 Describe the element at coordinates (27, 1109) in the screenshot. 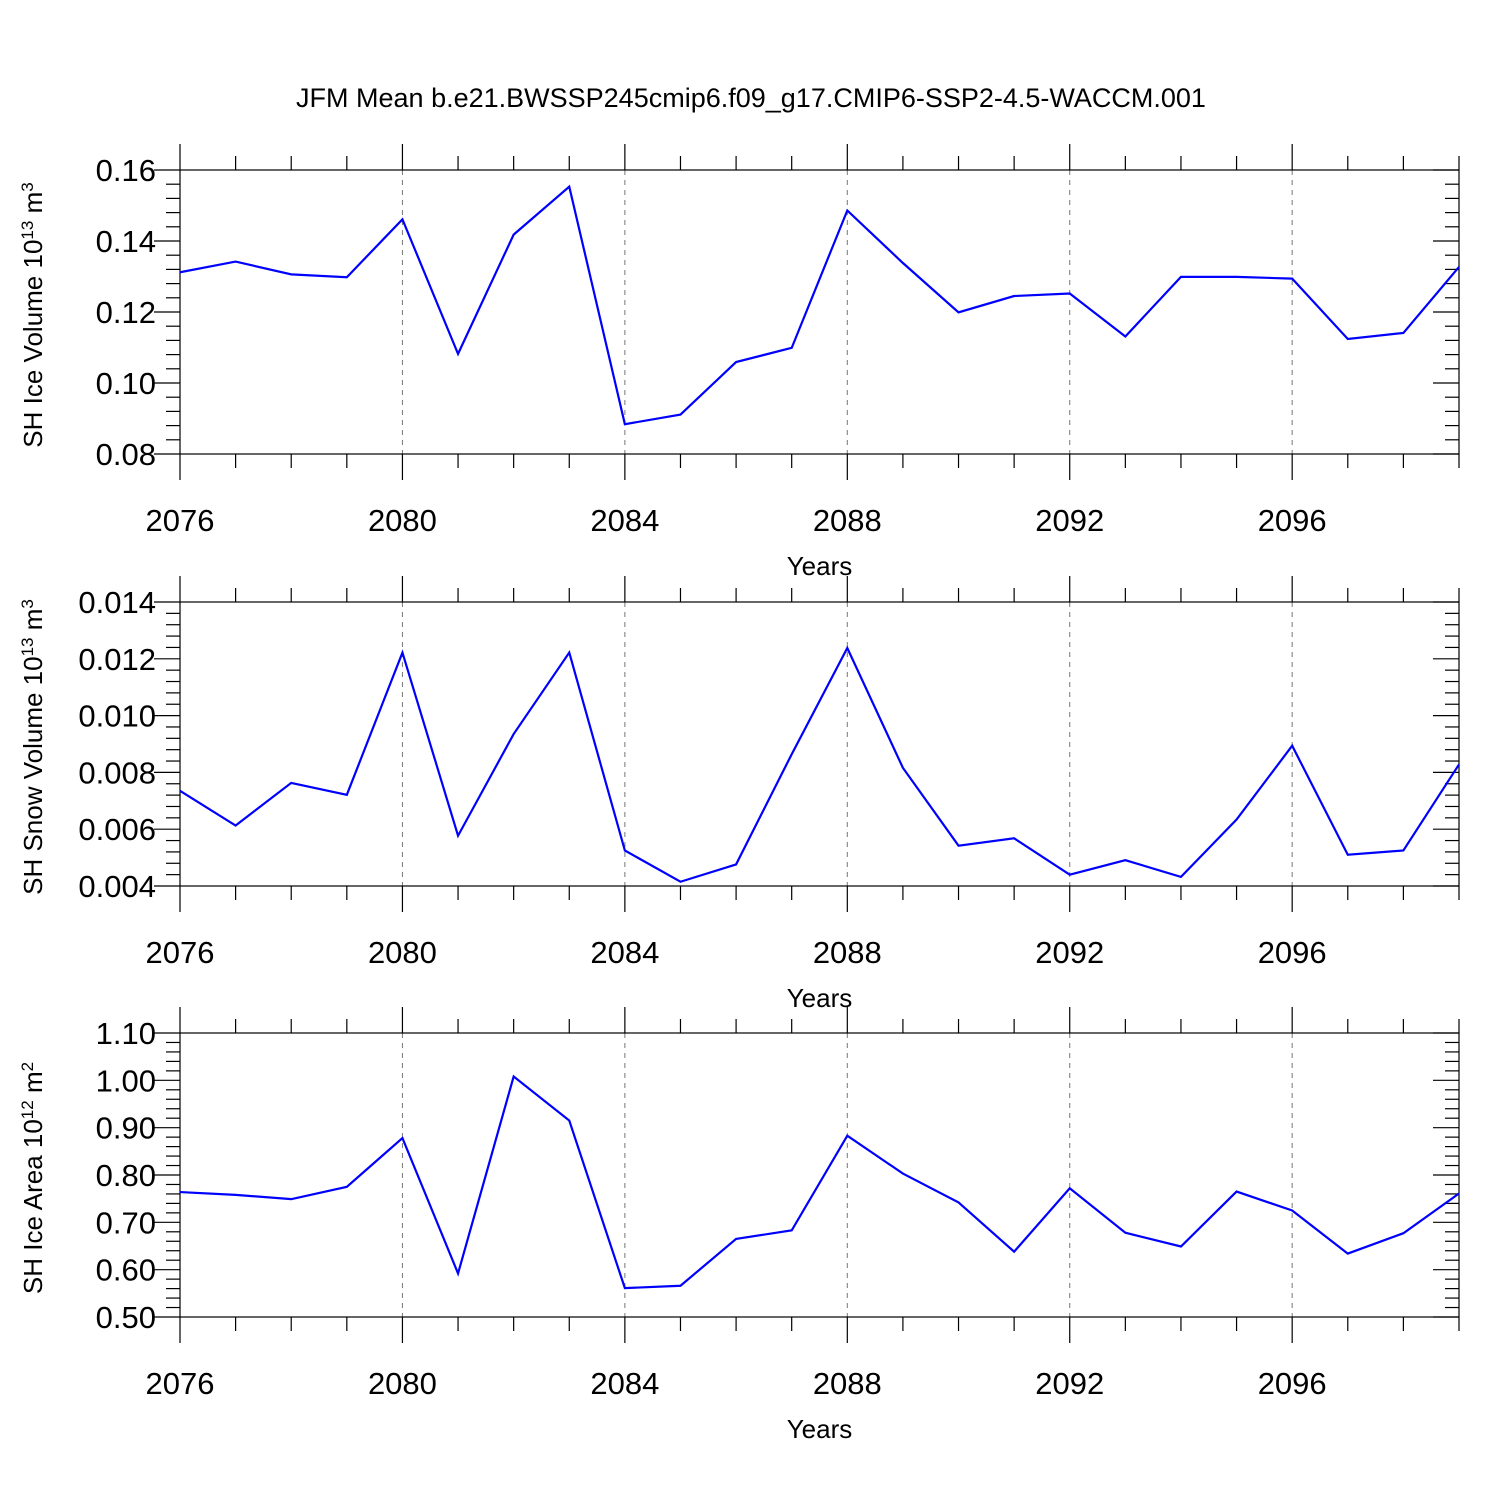

I see `y-axis-label-superscript: 12` at that location.